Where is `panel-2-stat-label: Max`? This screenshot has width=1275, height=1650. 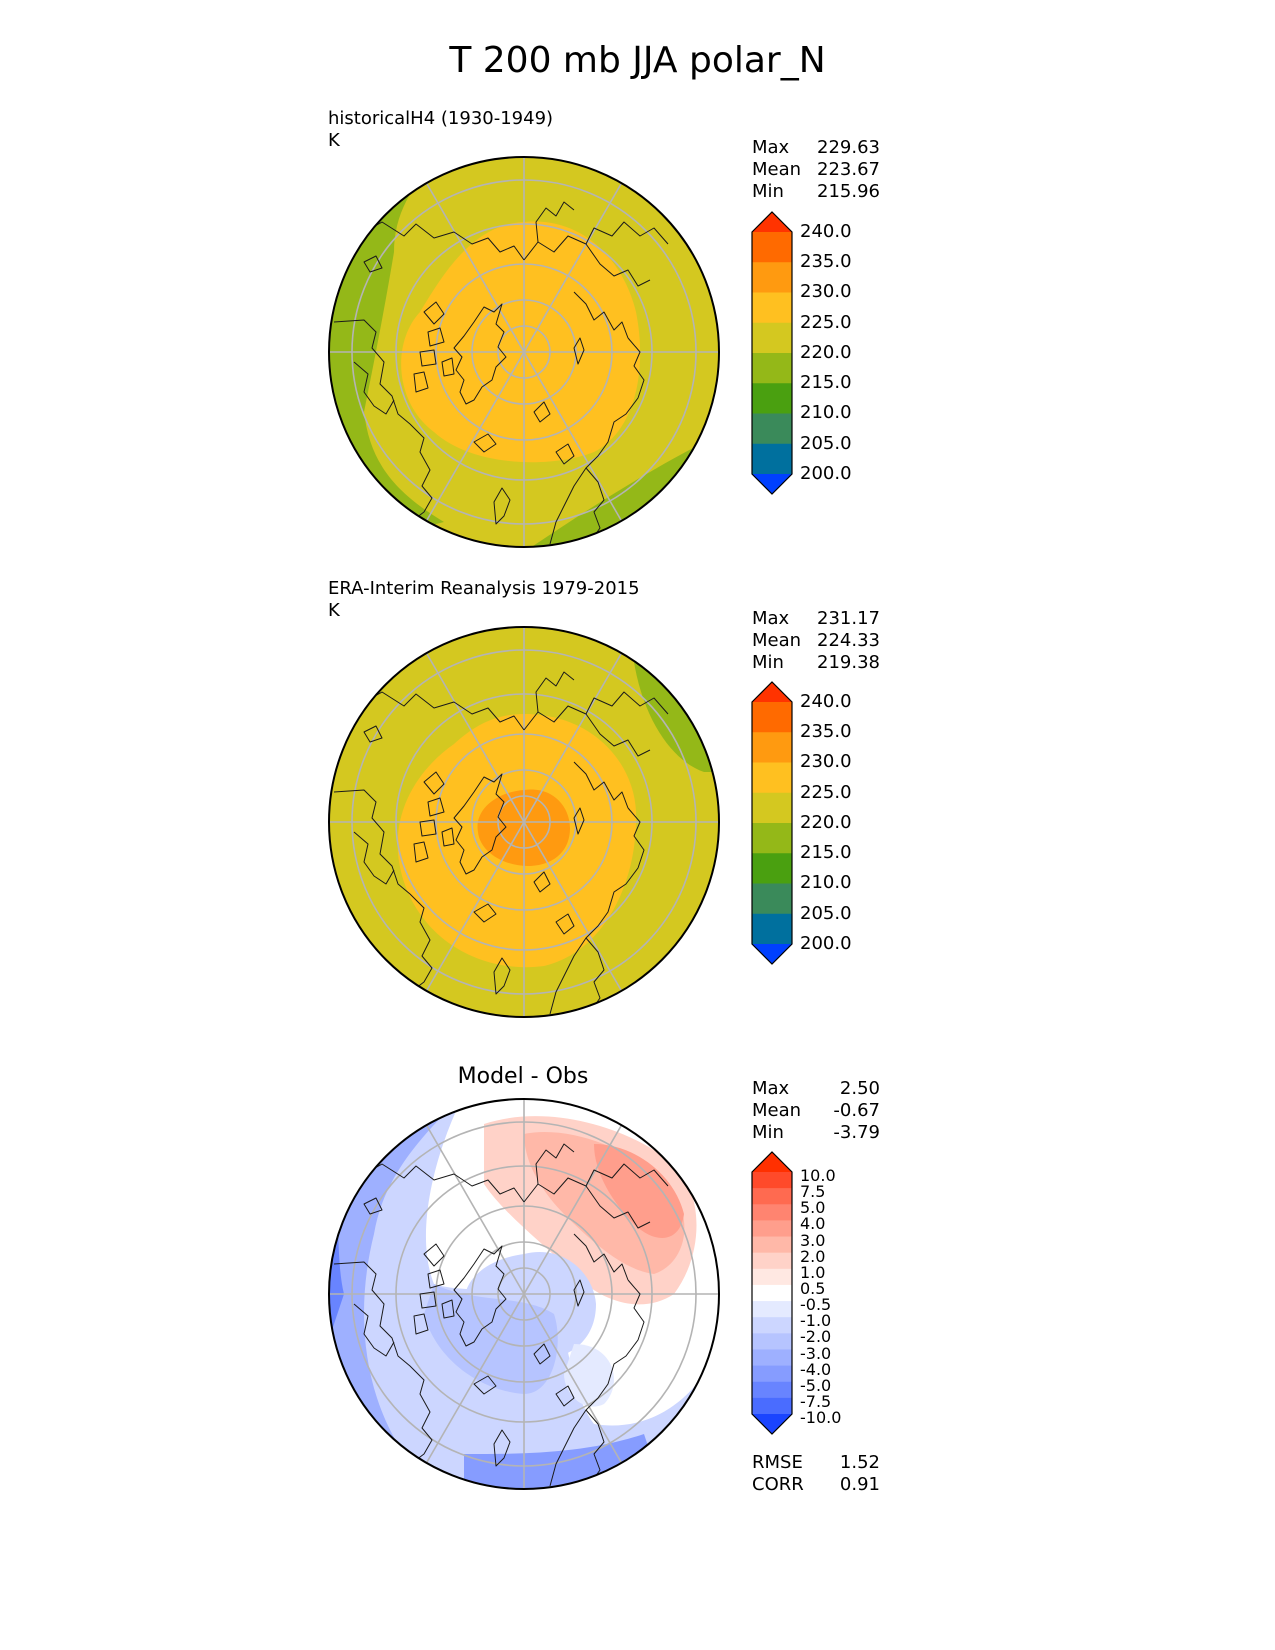 panel-2-stat-label: Max is located at coordinates (771, 618).